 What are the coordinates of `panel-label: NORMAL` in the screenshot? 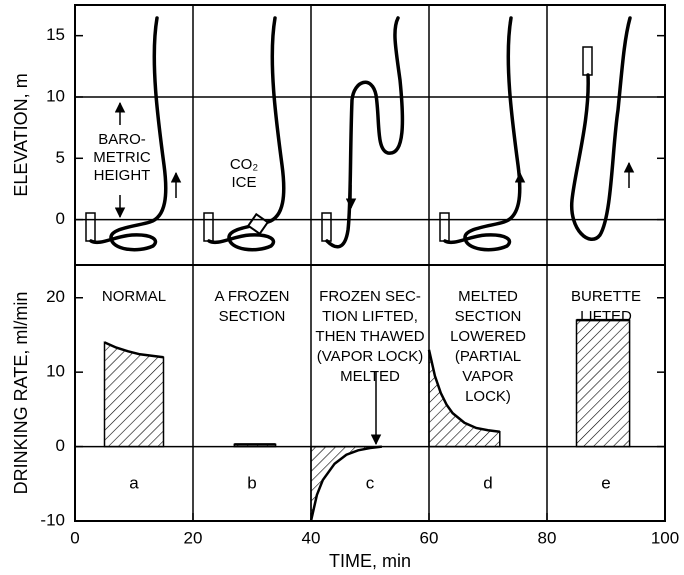 It's located at (134, 296).